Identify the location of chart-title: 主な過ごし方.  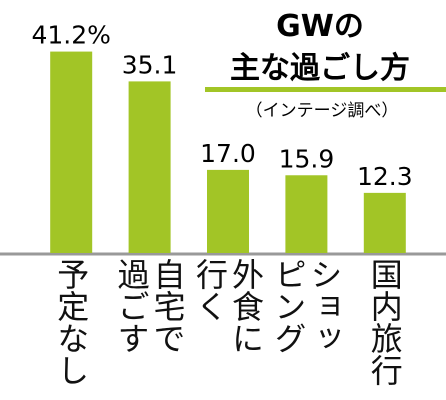
(320, 68).